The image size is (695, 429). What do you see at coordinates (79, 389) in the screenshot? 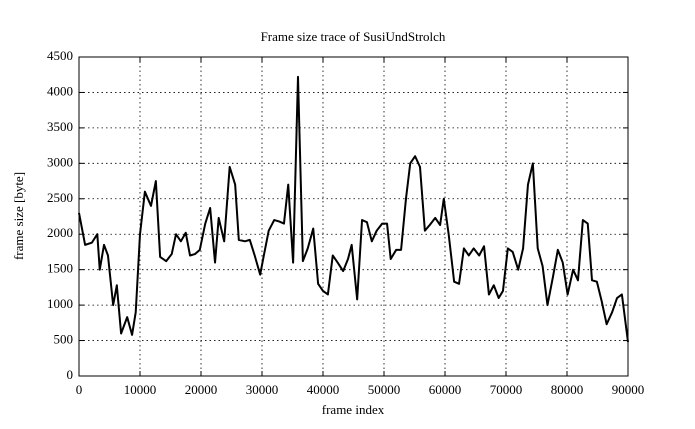
I see `x-tick-label: 0` at bounding box center [79, 389].